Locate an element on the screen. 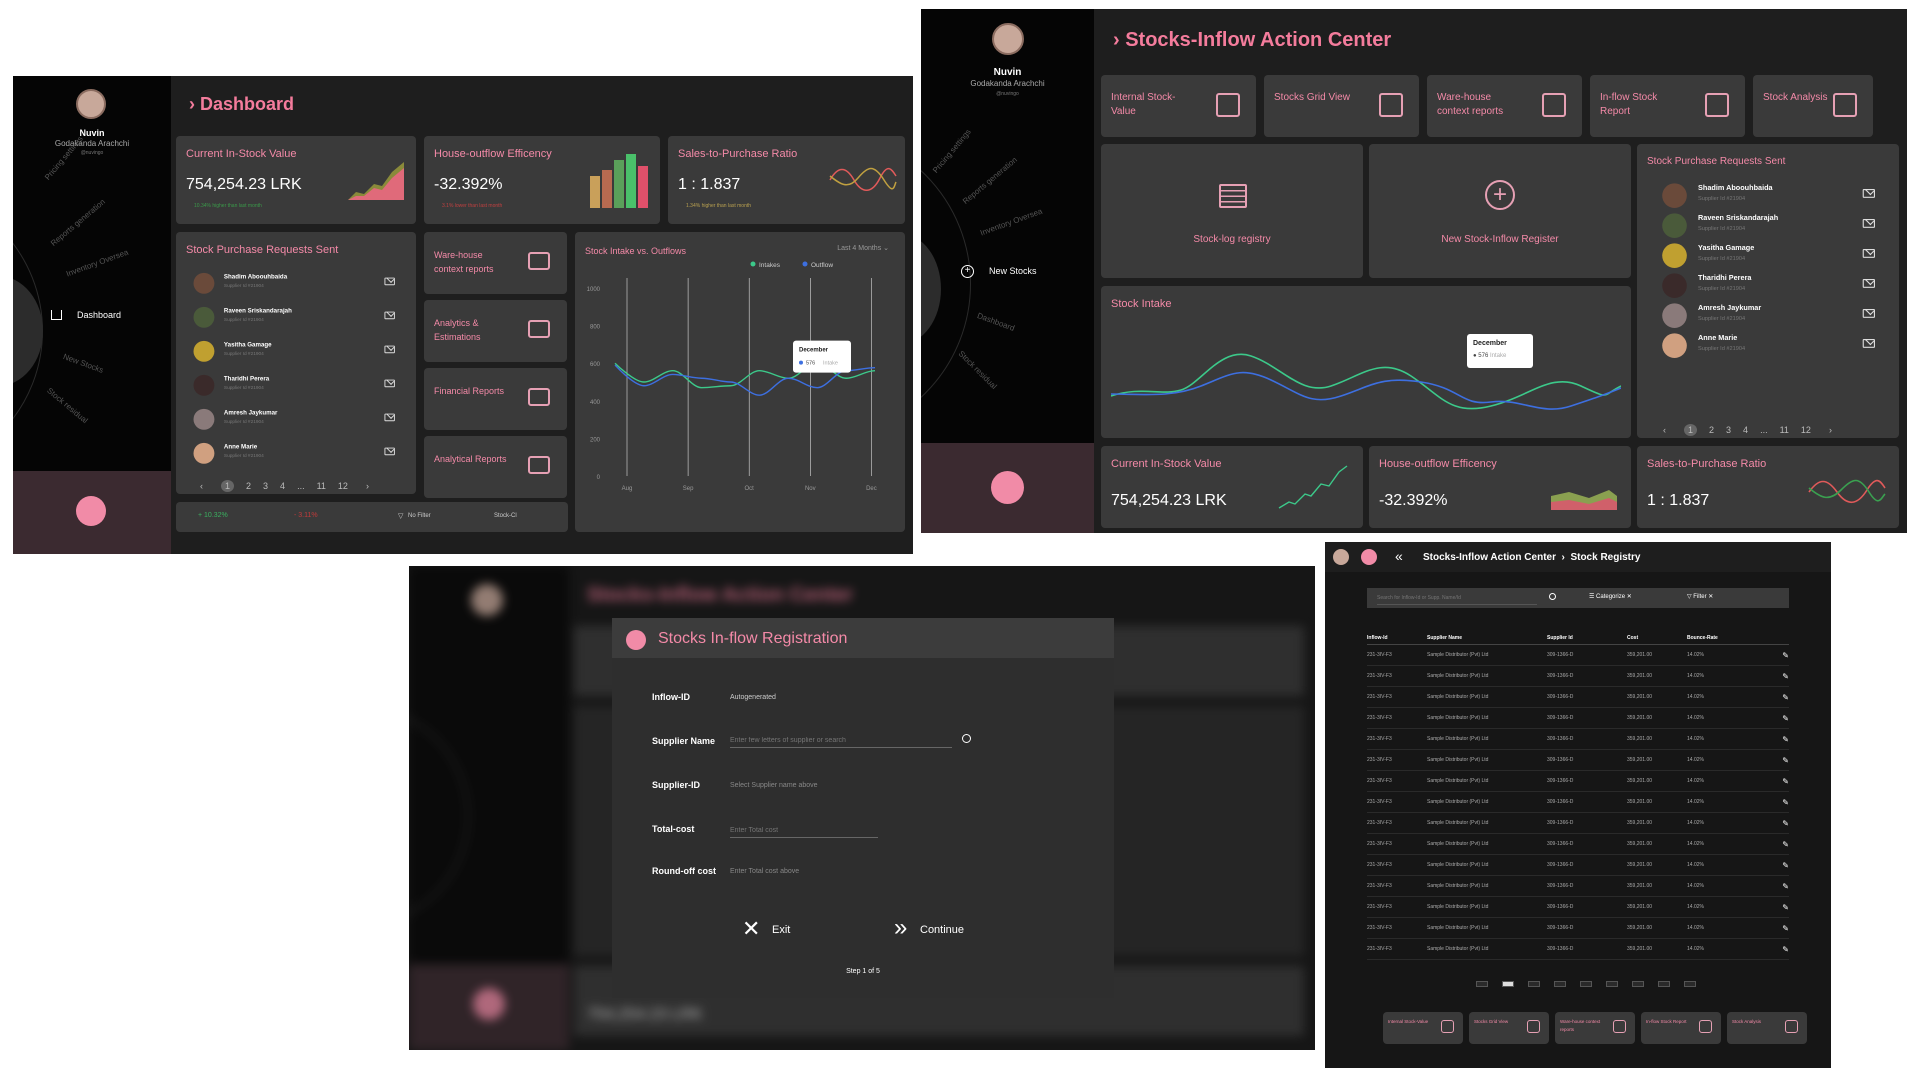  nav-stock-residual: Stock residual is located at coordinates (977, 370).